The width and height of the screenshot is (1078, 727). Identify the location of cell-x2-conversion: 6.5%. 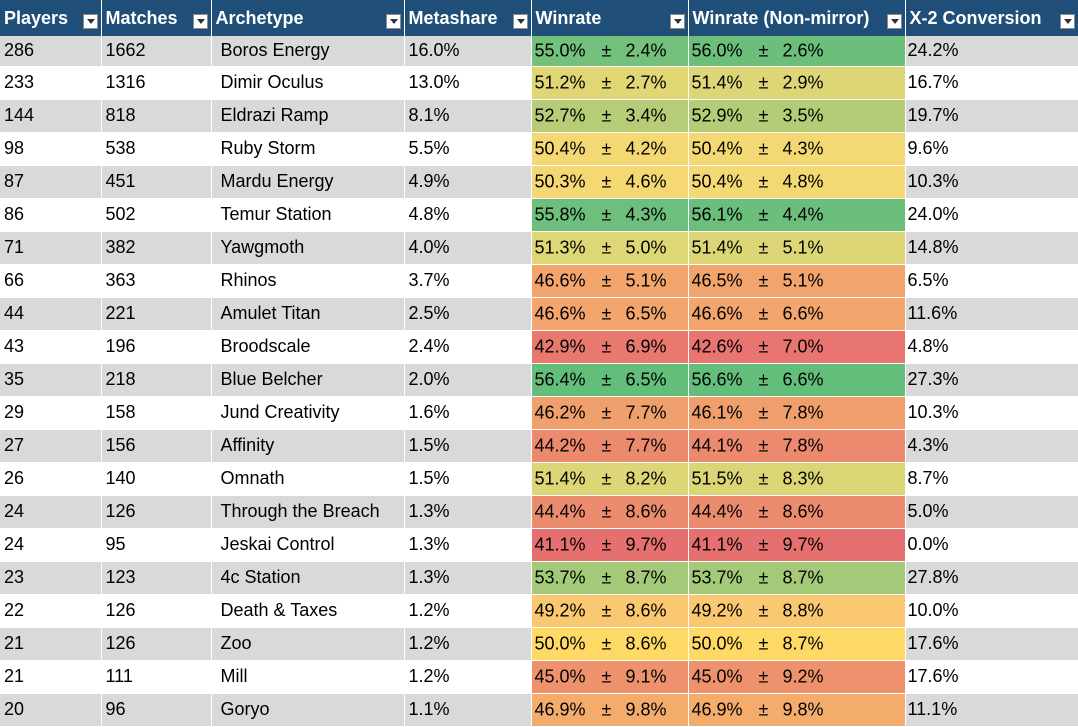
(991, 281).